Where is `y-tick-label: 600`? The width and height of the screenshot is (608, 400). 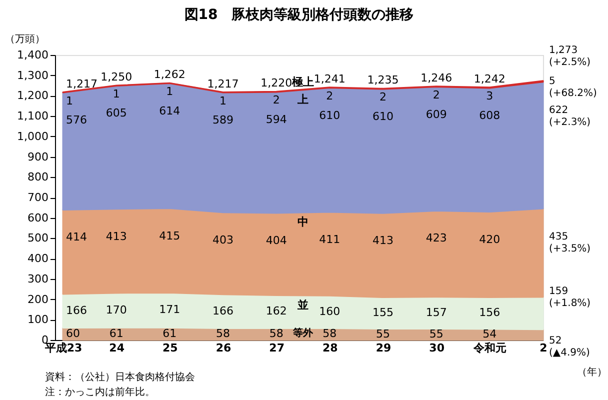 y-tick-label: 600 is located at coordinates (38, 217).